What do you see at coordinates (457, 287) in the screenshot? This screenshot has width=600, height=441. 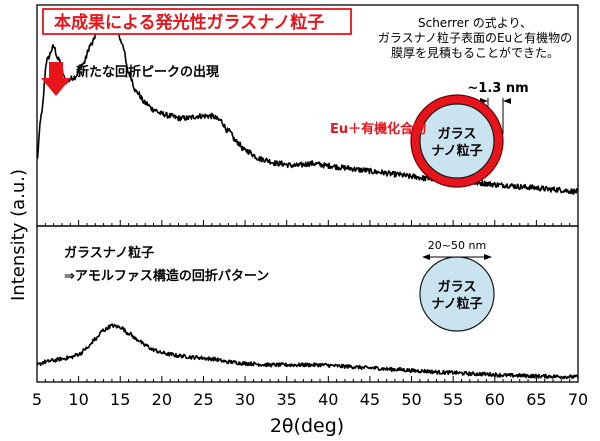 I see `bottom-particle-label-1: ガラス` at bounding box center [457, 287].